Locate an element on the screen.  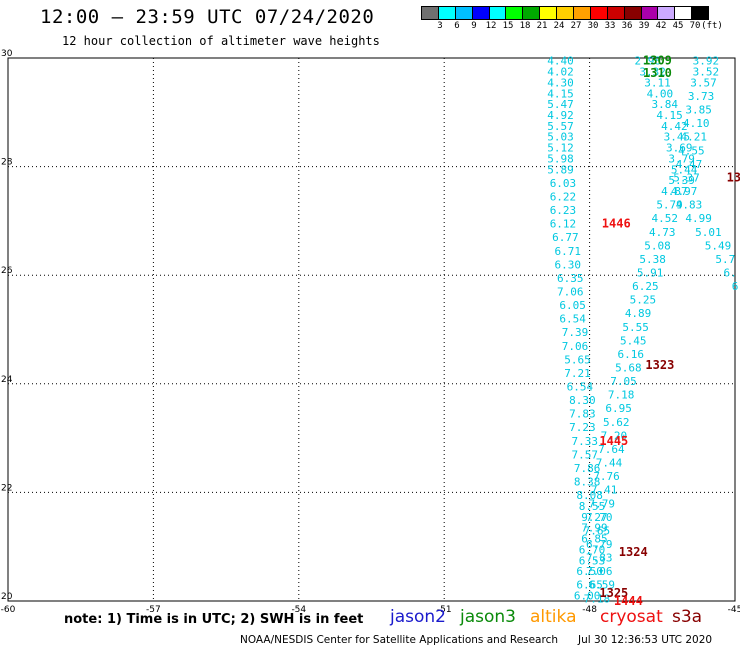
wave-height-label: 6.79 is located at coordinates (599, 544).